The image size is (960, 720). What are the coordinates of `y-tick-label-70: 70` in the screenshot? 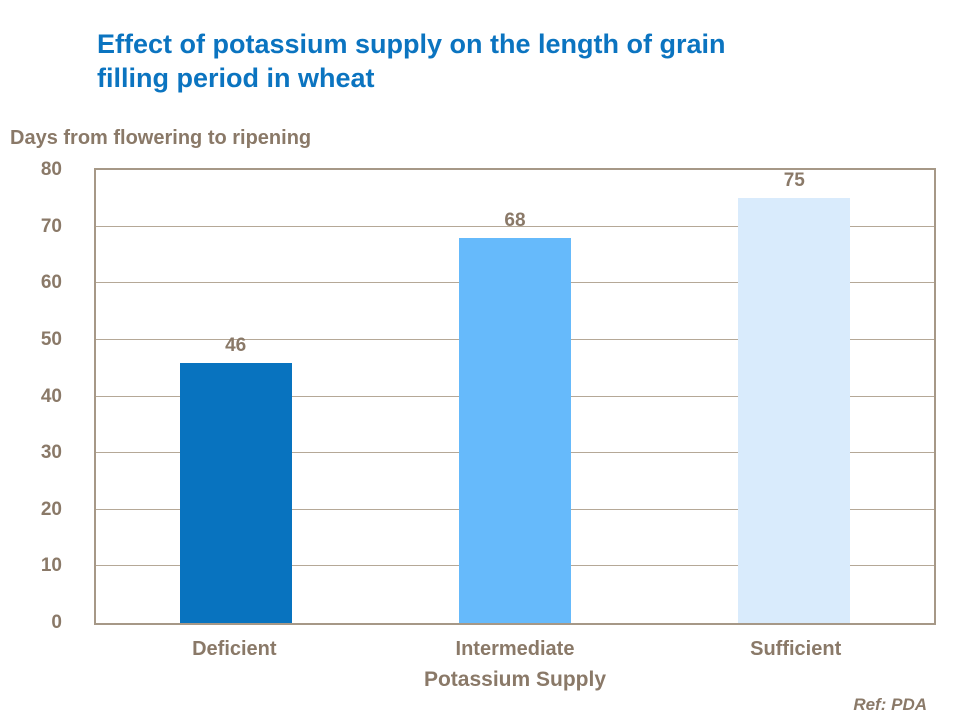 It's located at (51, 226).